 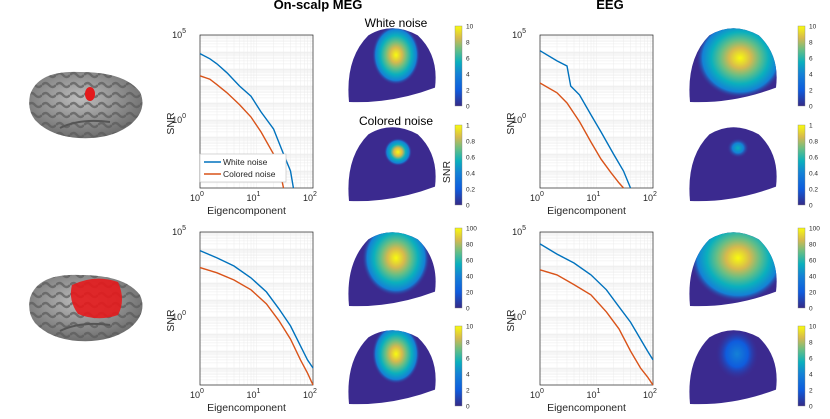 I want to click on head-surface, so click(x=733, y=164).